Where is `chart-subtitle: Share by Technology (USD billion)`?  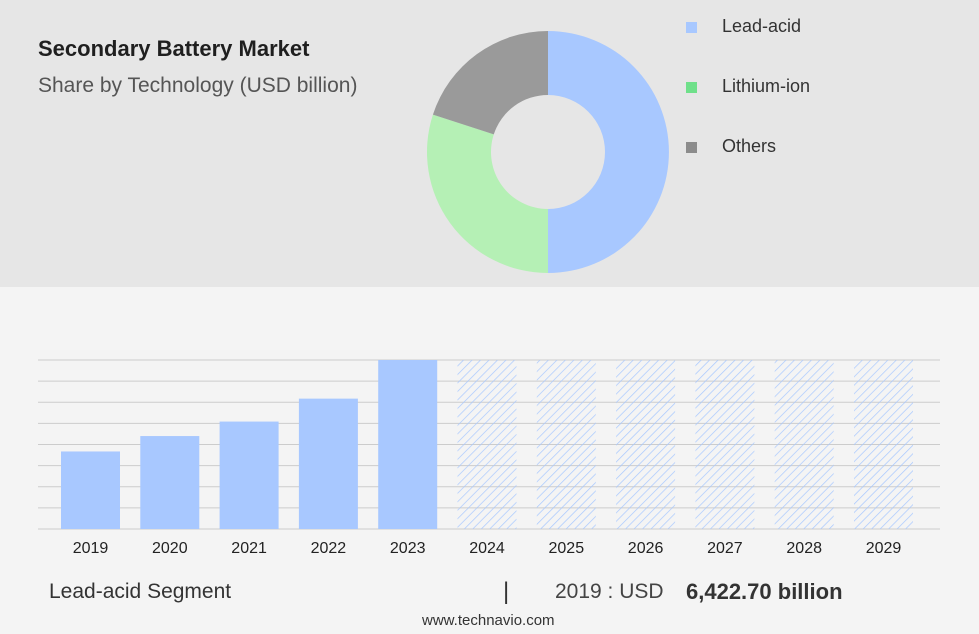 chart-subtitle: Share by Technology (USD billion) is located at coordinates (198, 85).